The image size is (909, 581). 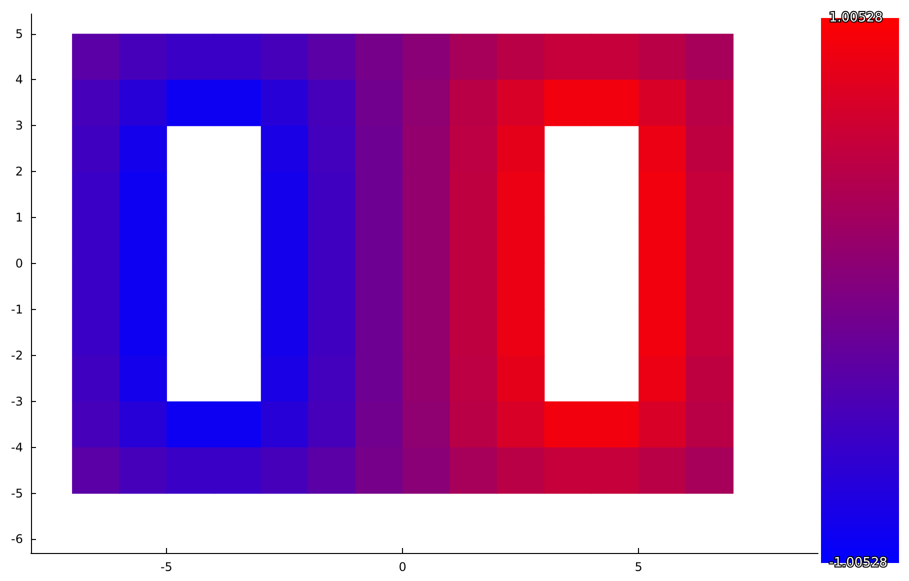 What do you see at coordinates (19, 263) in the screenshot?
I see `y-tick-label: 0` at bounding box center [19, 263].